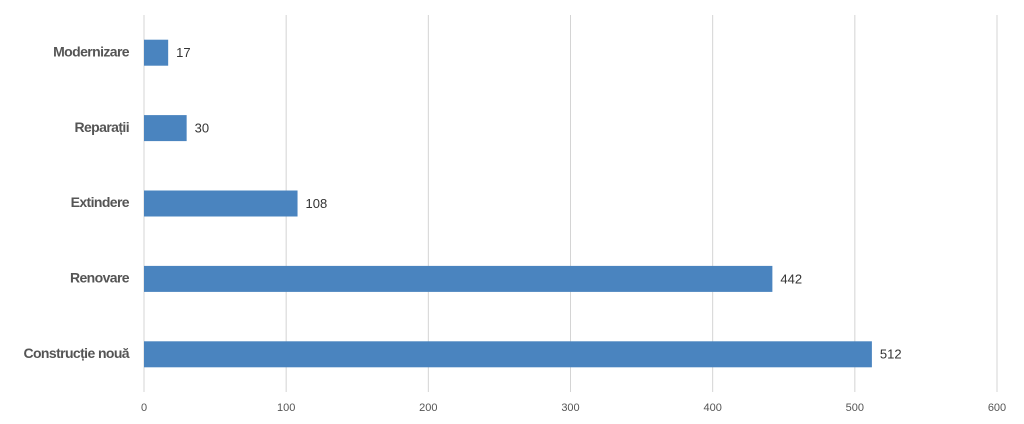 Image resolution: width=1024 pixels, height=424 pixels. I want to click on x-tick-label: 500, so click(855, 408).